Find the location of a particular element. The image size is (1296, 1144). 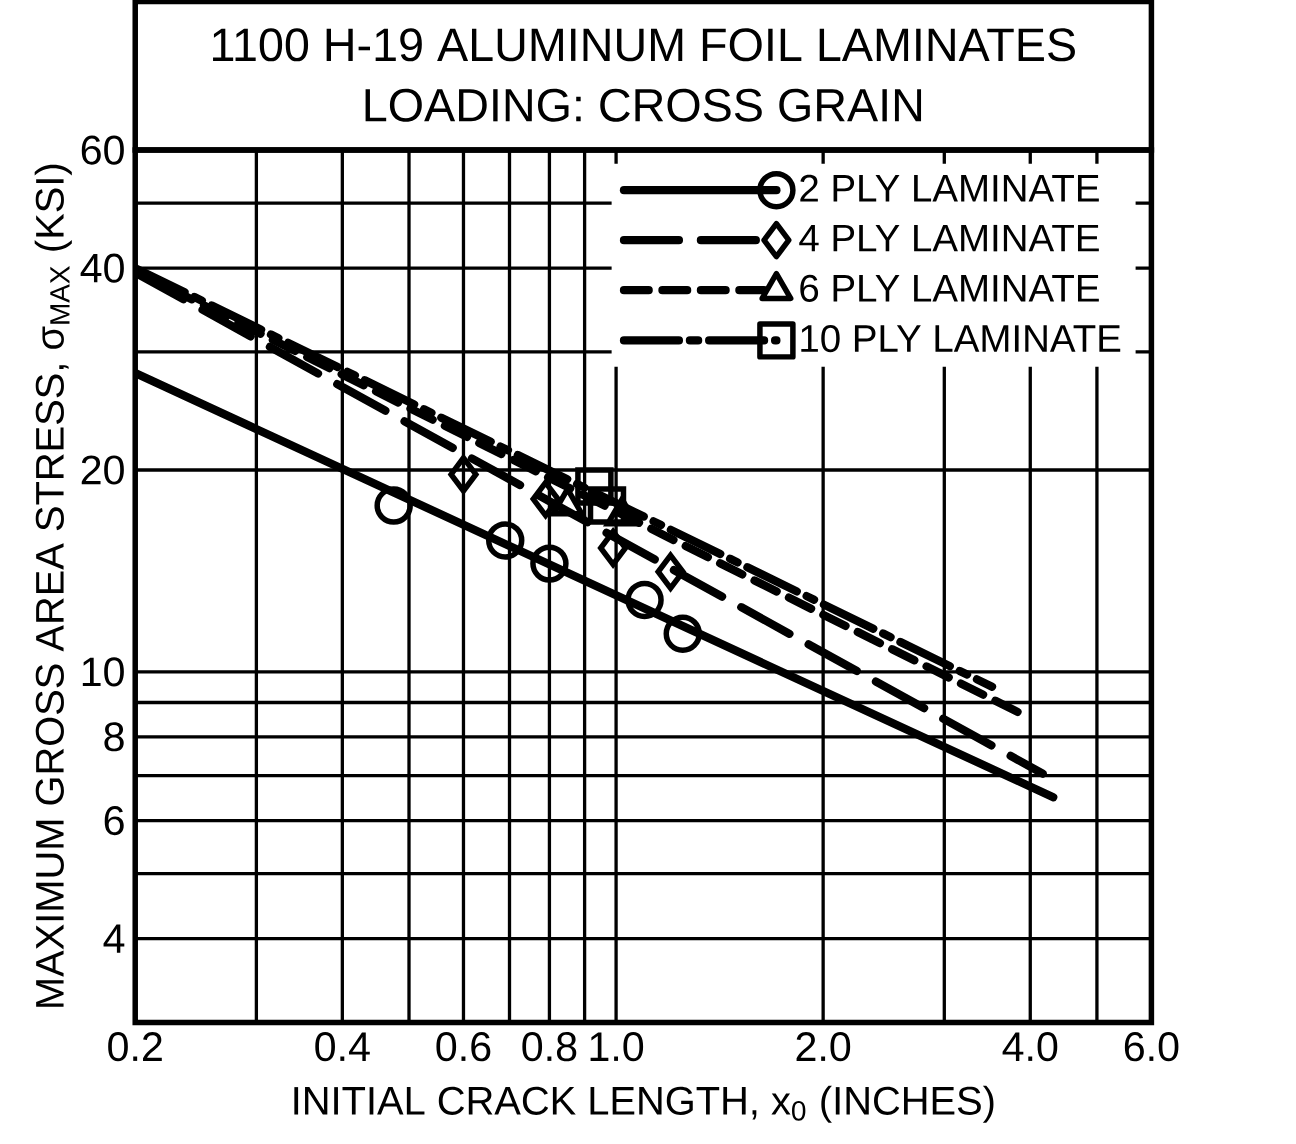

x-tick-label: 4.0 is located at coordinates (1030, 1046).